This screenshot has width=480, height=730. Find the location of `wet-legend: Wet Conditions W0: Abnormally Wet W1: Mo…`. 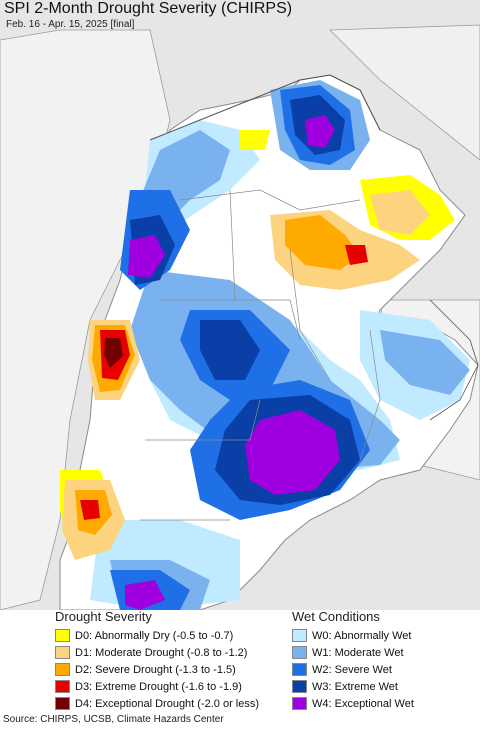

wet-legend: Wet Conditions W0: Abnormally Wet W1: Mo… is located at coordinates (353, 660).